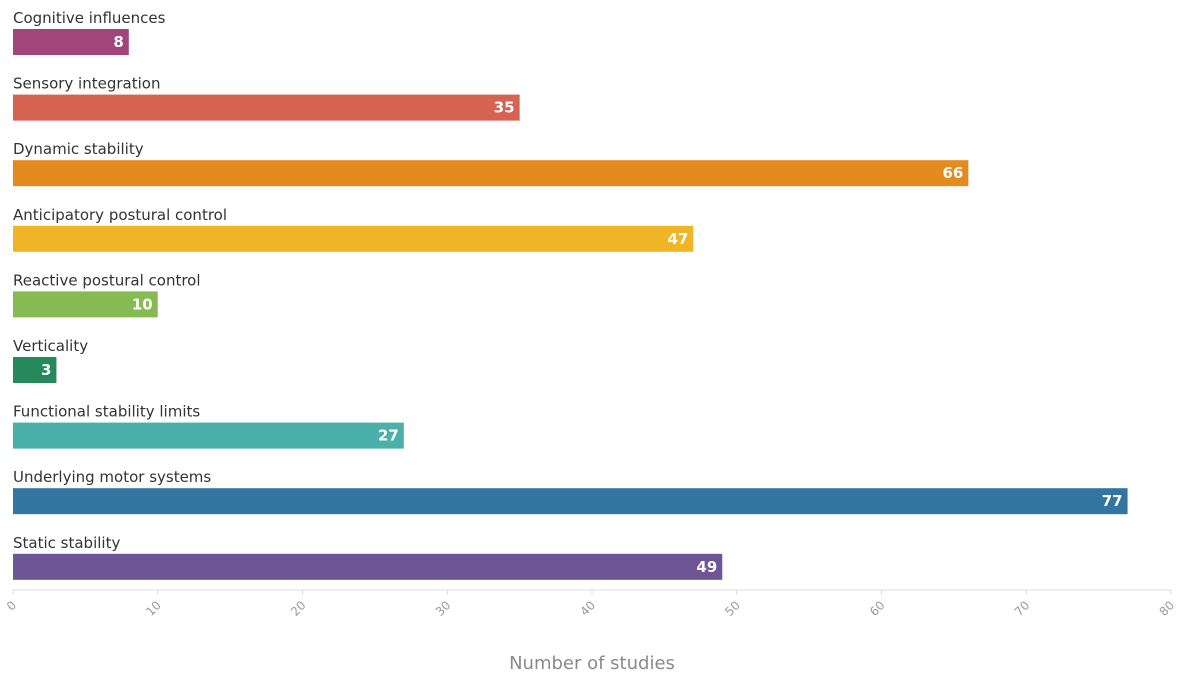  I want to click on category-label: Verticality, so click(50, 346).